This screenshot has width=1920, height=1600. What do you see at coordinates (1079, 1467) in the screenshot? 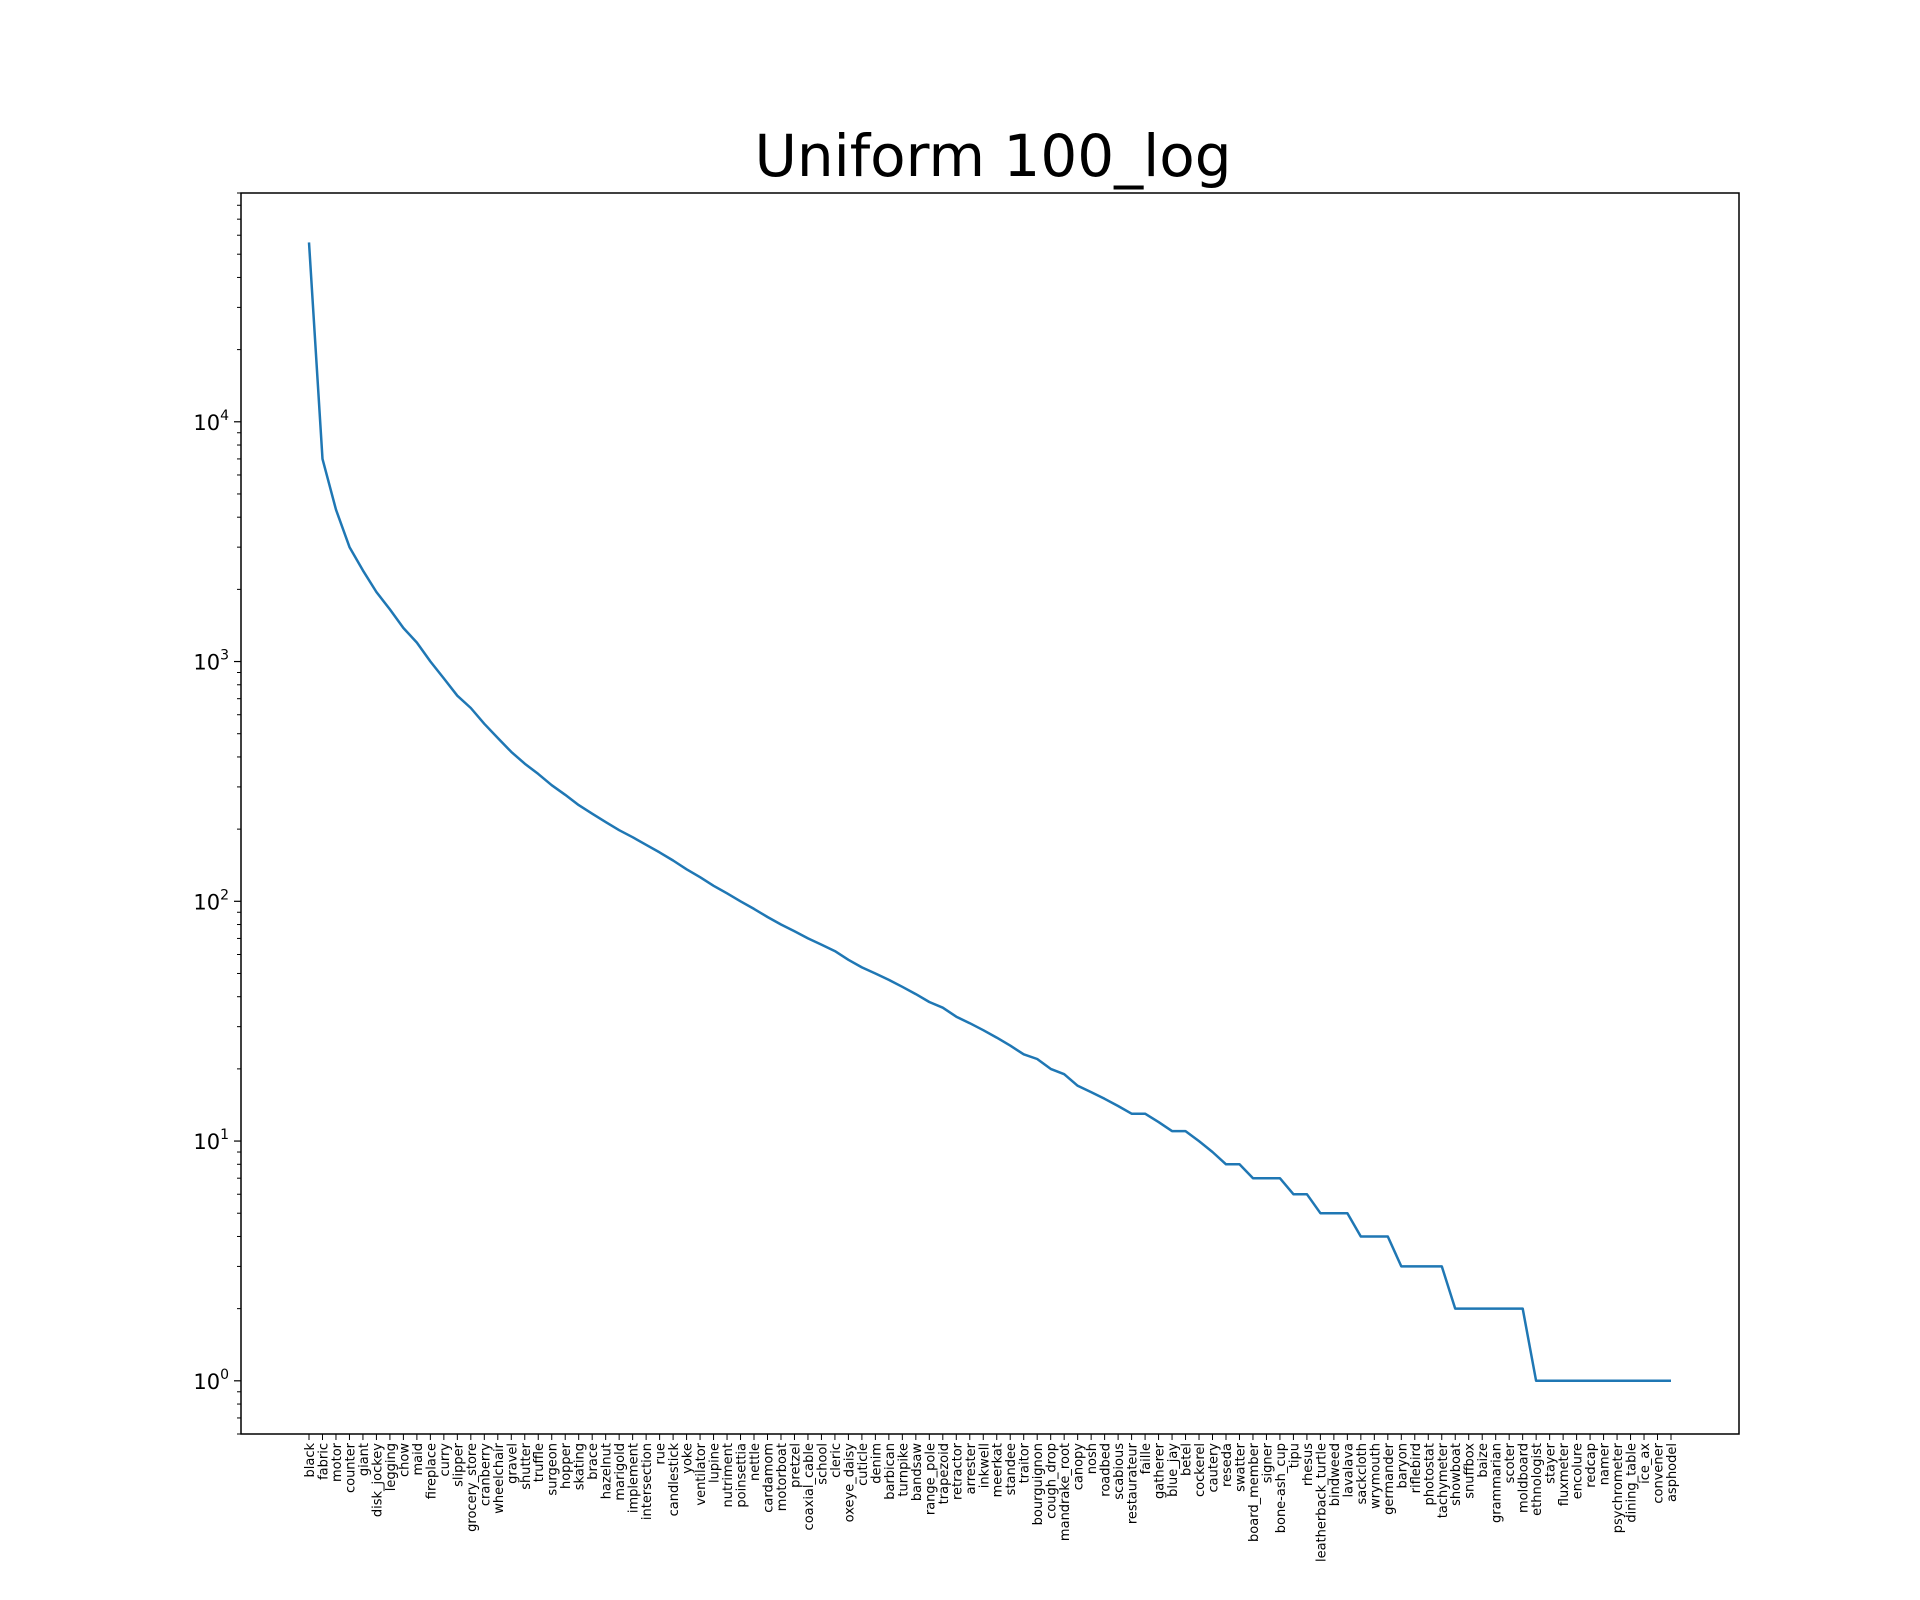
I see `x-tick-label: canopy` at bounding box center [1079, 1467].